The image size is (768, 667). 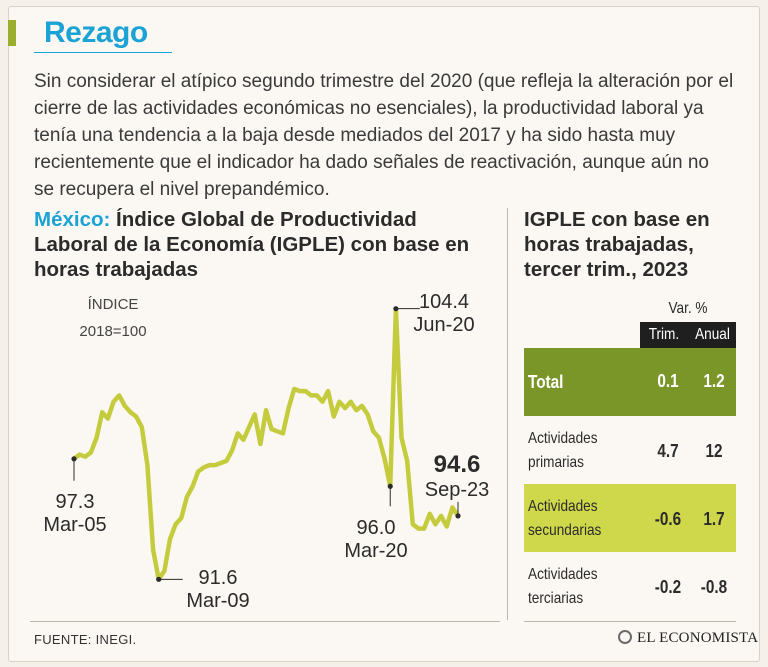 I want to click on table-row-primarias: Actividades primarias 4.7 12, so click(x=630, y=450).